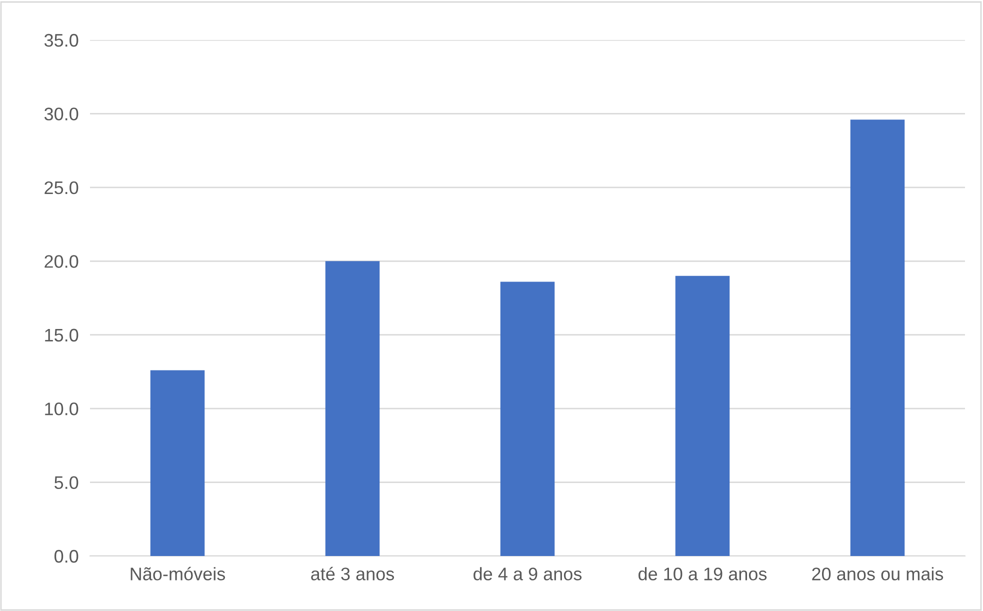 This screenshot has height=611, width=983. I want to click on y-tick-label: 0.0, so click(66, 556).